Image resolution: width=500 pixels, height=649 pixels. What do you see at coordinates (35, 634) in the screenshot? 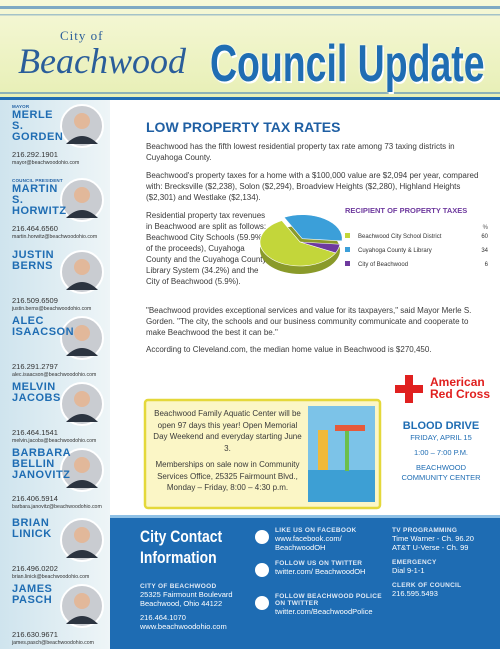
I see `member-phone: 216.630.9671` at bounding box center [35, 634].